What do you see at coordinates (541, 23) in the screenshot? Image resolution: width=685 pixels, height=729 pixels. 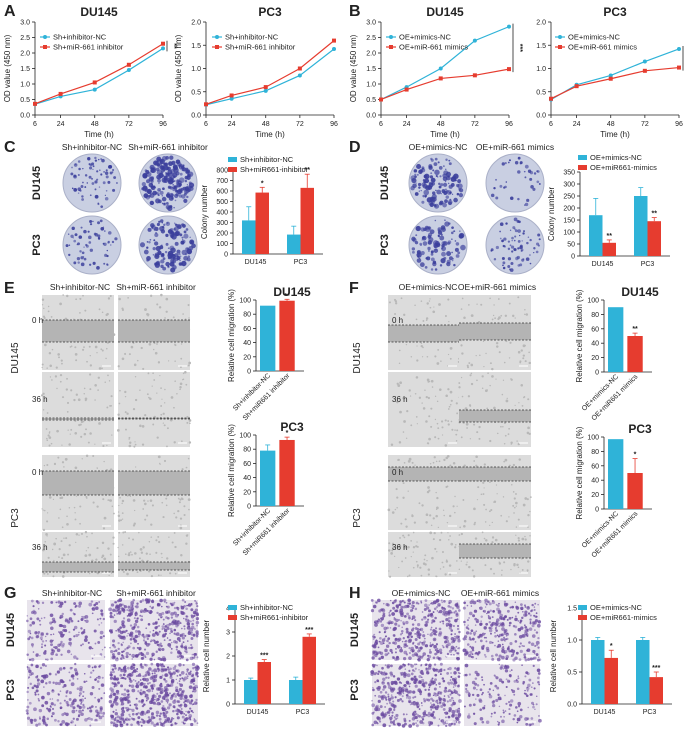 I see `y-tick-label: 2.0` at bounding box center [541, 23].